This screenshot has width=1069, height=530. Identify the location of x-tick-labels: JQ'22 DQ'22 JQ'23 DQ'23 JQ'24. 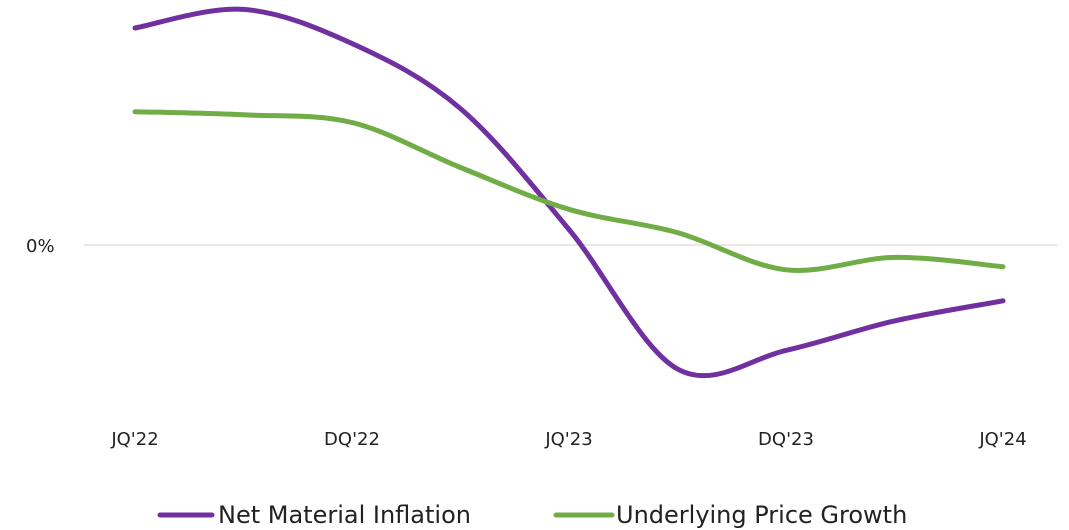
(568, 439).